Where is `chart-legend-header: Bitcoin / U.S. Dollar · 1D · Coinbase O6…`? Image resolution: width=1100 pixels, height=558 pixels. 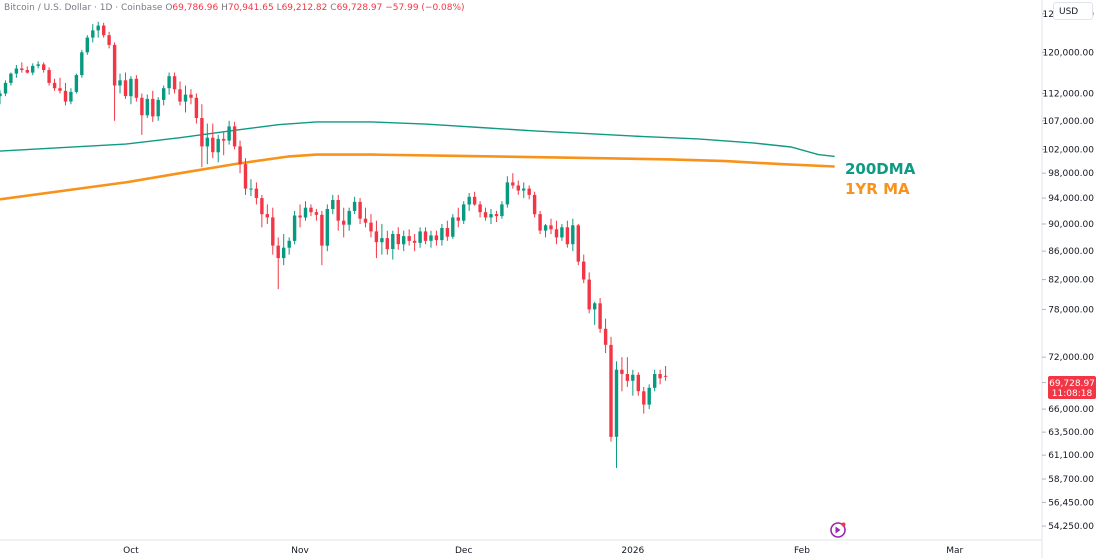 chart-legend-header: Bitcoin / U.S. Dollar · 1D · Coinbase O6… is located at coordinates (234, 8).